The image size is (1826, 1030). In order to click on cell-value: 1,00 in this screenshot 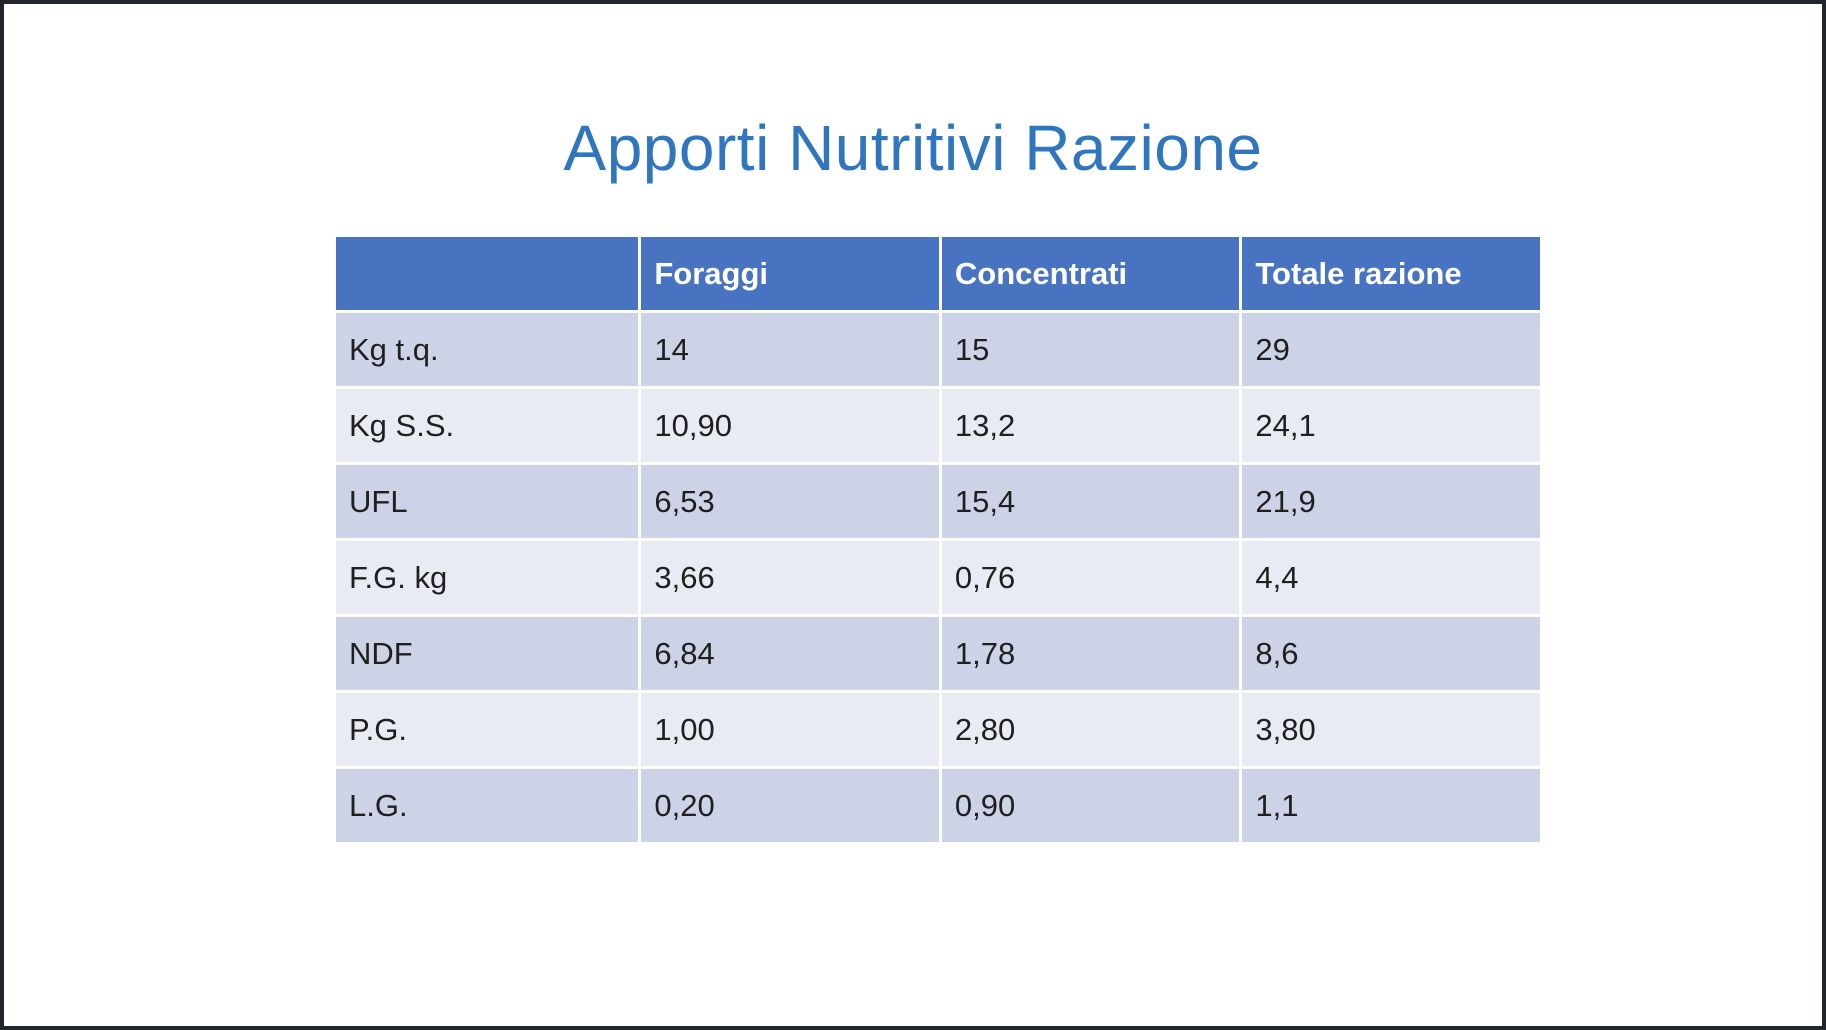, I will do `click(790, 729)`.